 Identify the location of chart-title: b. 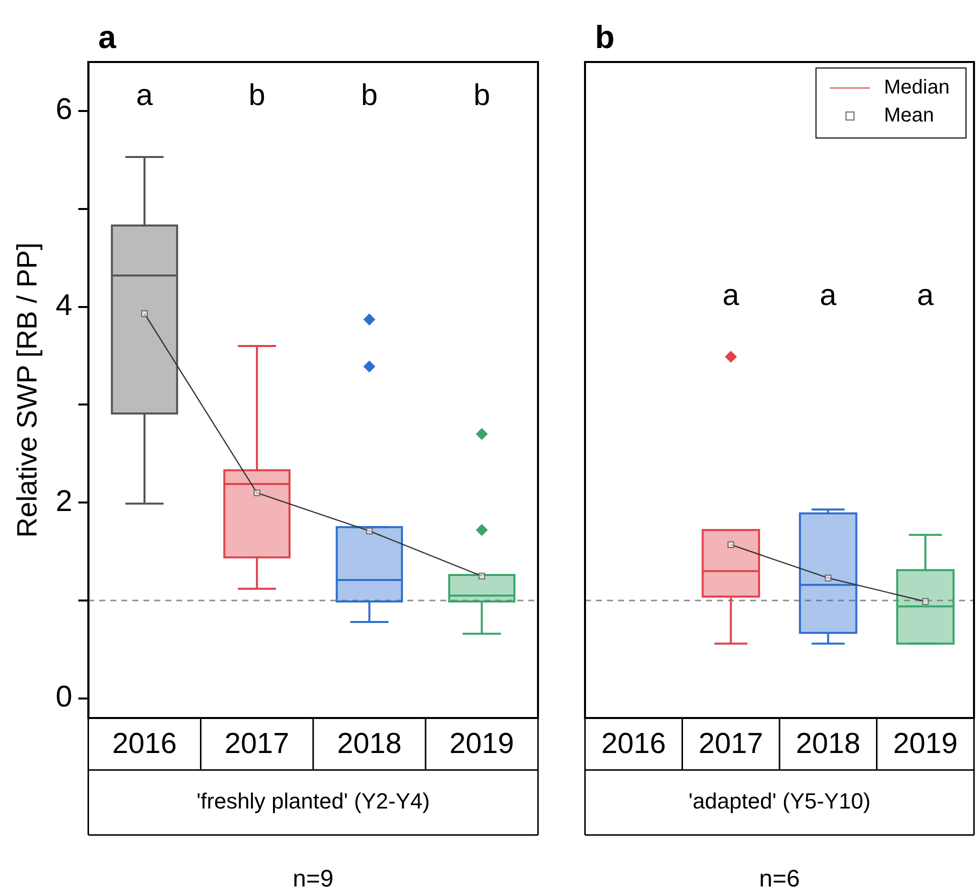
(605, 37).